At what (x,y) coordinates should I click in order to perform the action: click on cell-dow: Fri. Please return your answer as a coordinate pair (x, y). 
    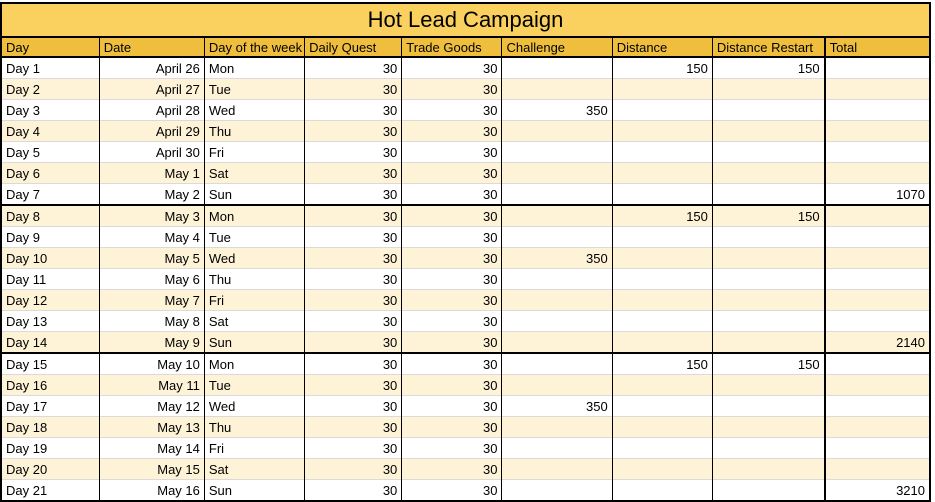
    Looking at the image, I should click on (254, 300).